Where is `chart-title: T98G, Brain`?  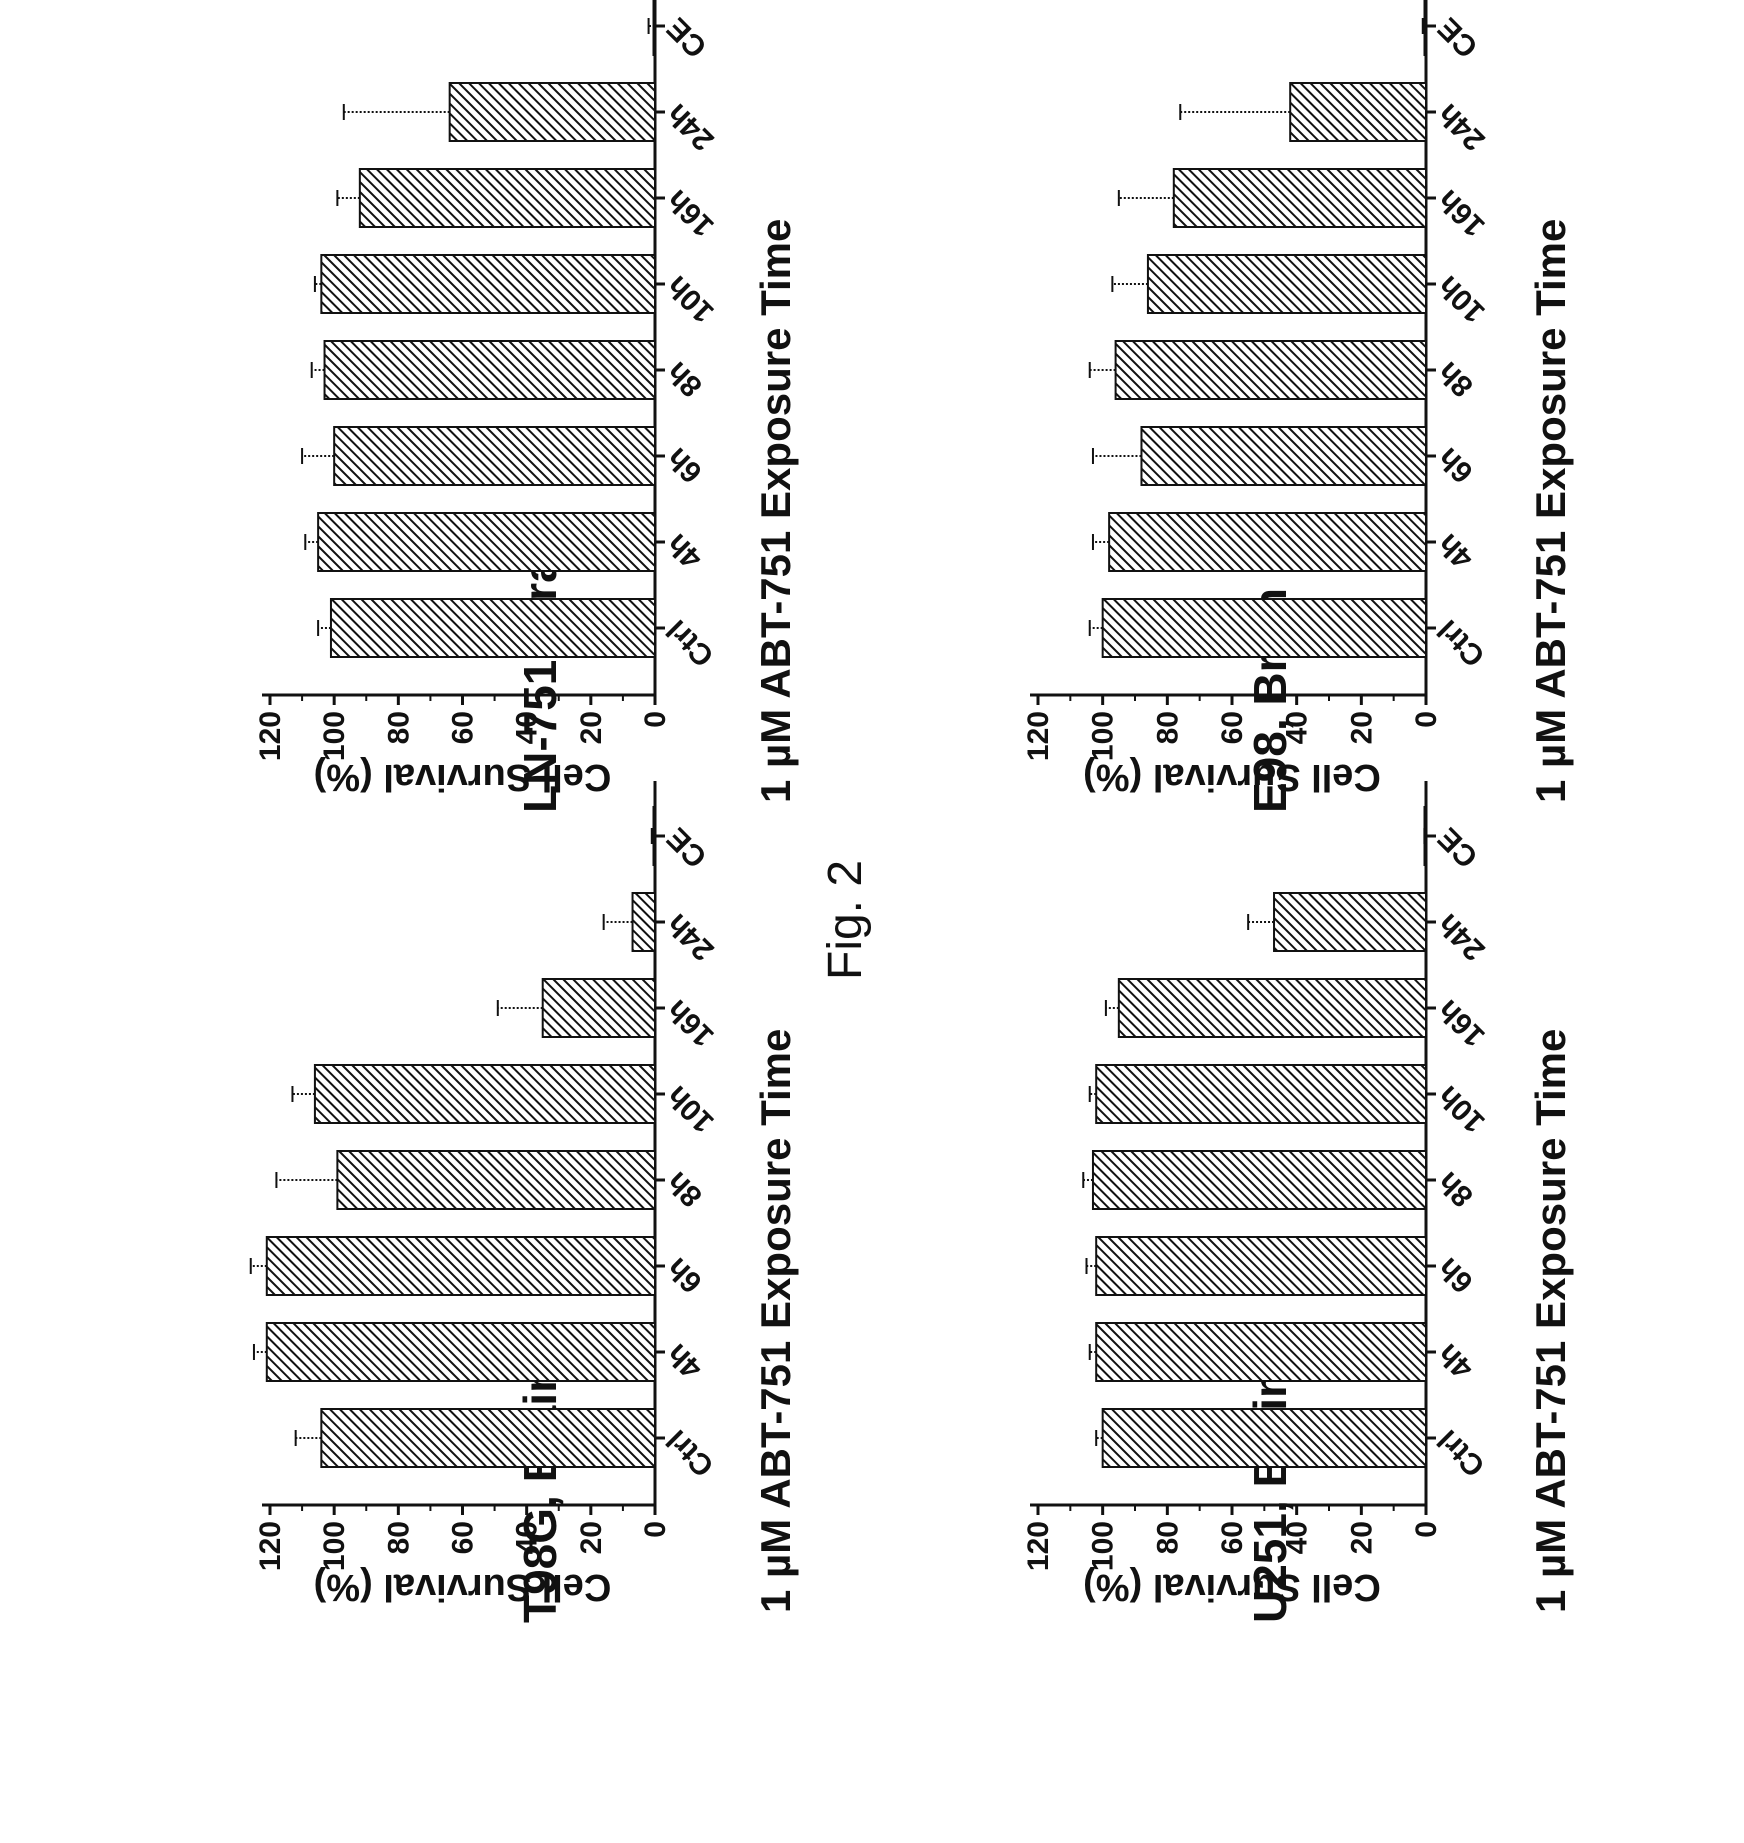
chart-title: T98G, Brain is located at coordinates (540, 1494).